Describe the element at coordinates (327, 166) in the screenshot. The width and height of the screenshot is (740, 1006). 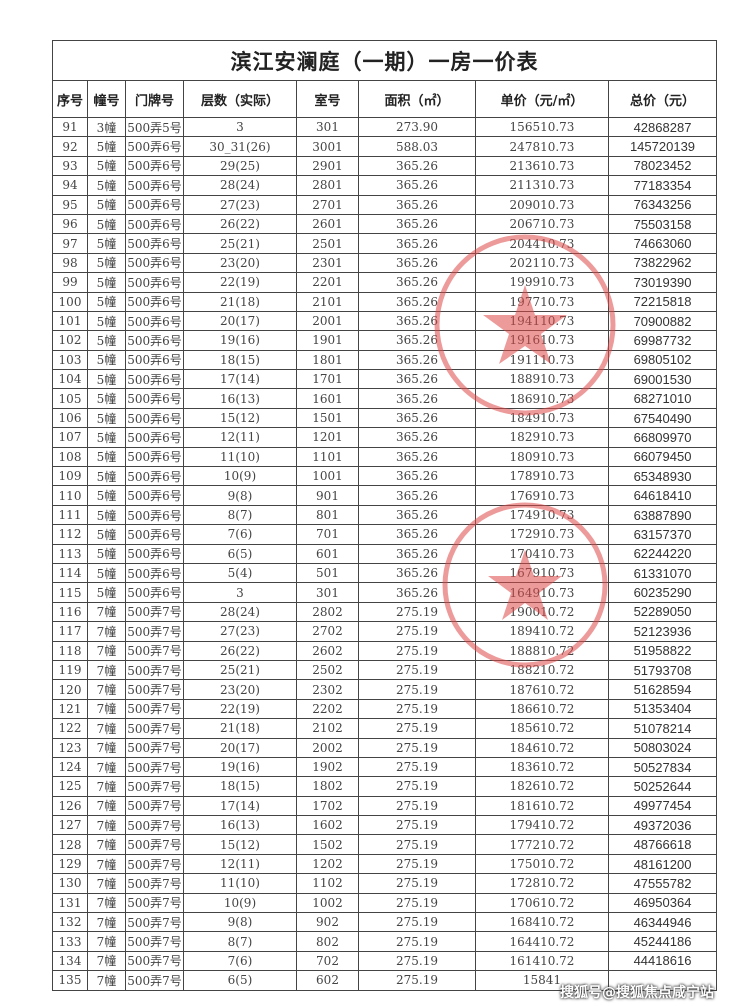
I see `room-number-cell: 2901` at that location.